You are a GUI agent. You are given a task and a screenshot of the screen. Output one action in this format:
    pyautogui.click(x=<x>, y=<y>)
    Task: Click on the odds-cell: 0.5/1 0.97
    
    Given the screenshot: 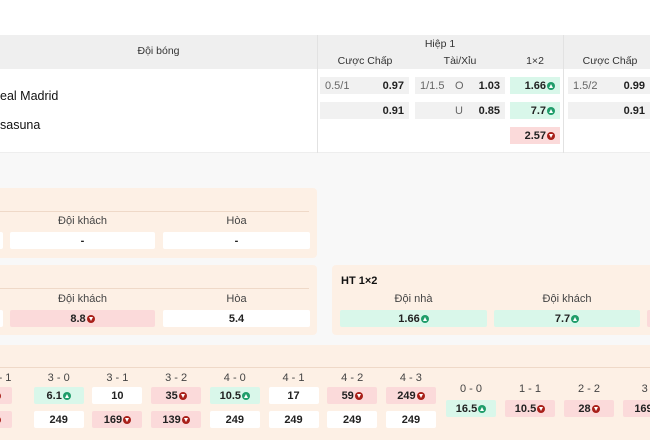 What is the action you would take?
    pyautogui.click(x=364, y=85)
    